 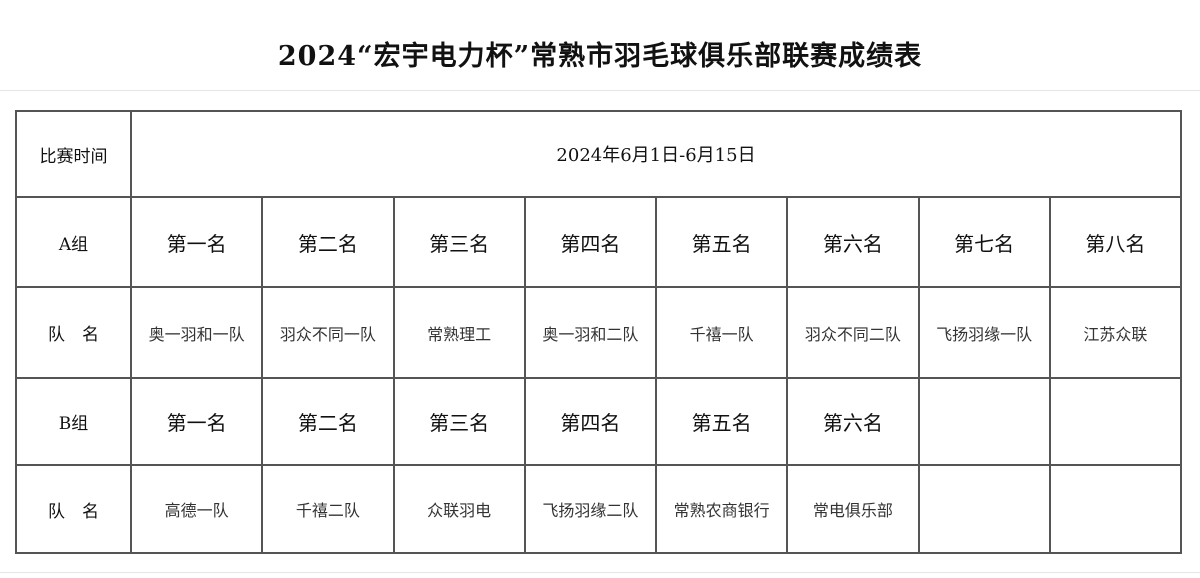 I want to click on team-cell: 奥一羽和二队, so click(x=590, y=332).